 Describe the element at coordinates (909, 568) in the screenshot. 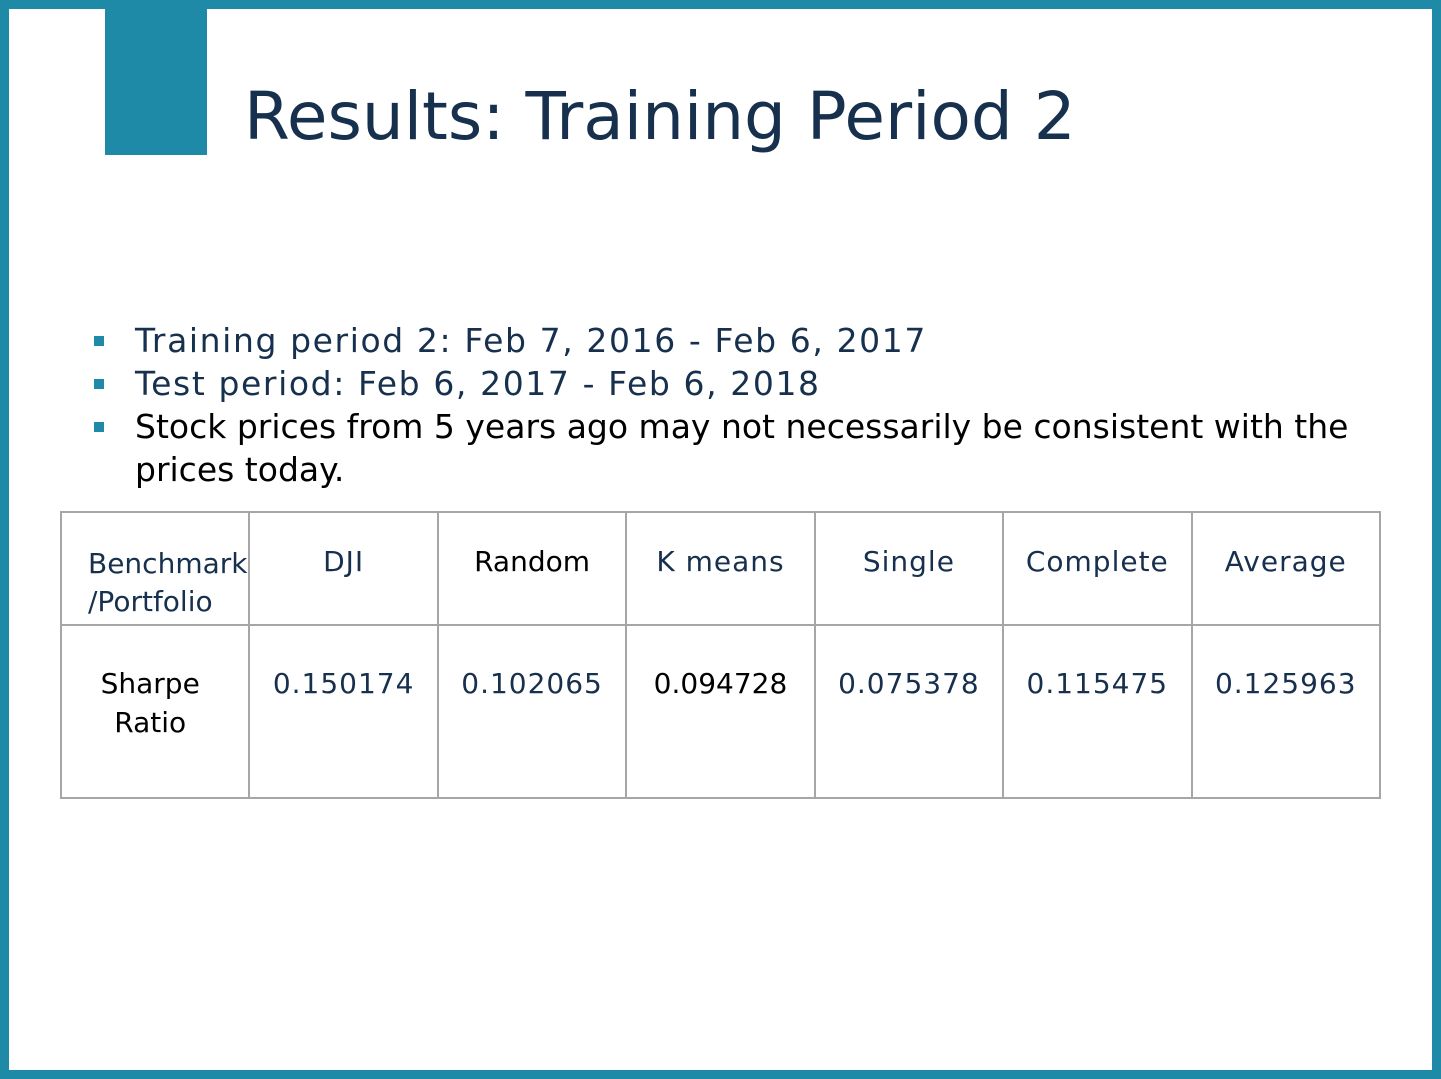

I see `column-header-single: Single` at that location.